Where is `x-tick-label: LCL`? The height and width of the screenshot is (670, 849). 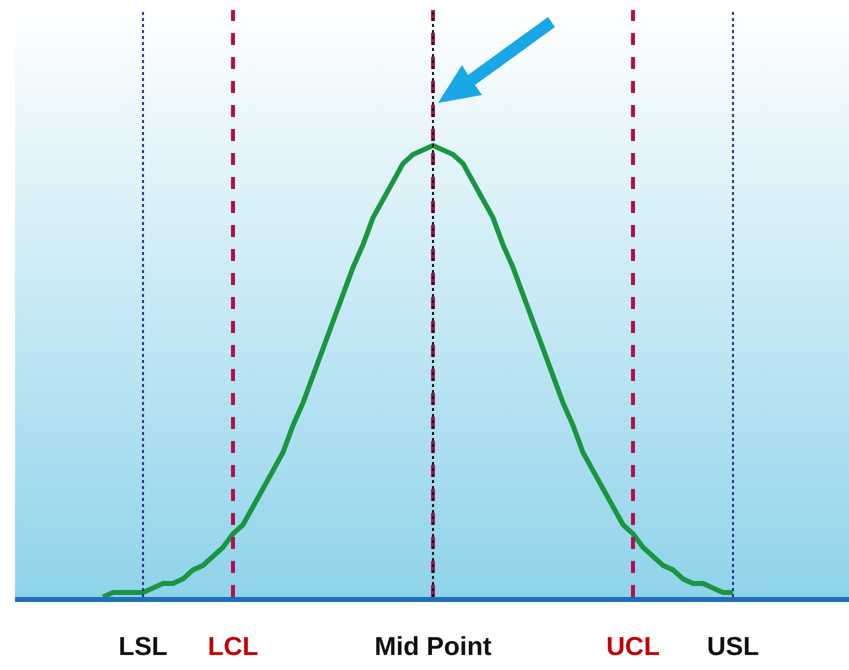 x-tick-label: LCL is located at coordinates (233, 646).